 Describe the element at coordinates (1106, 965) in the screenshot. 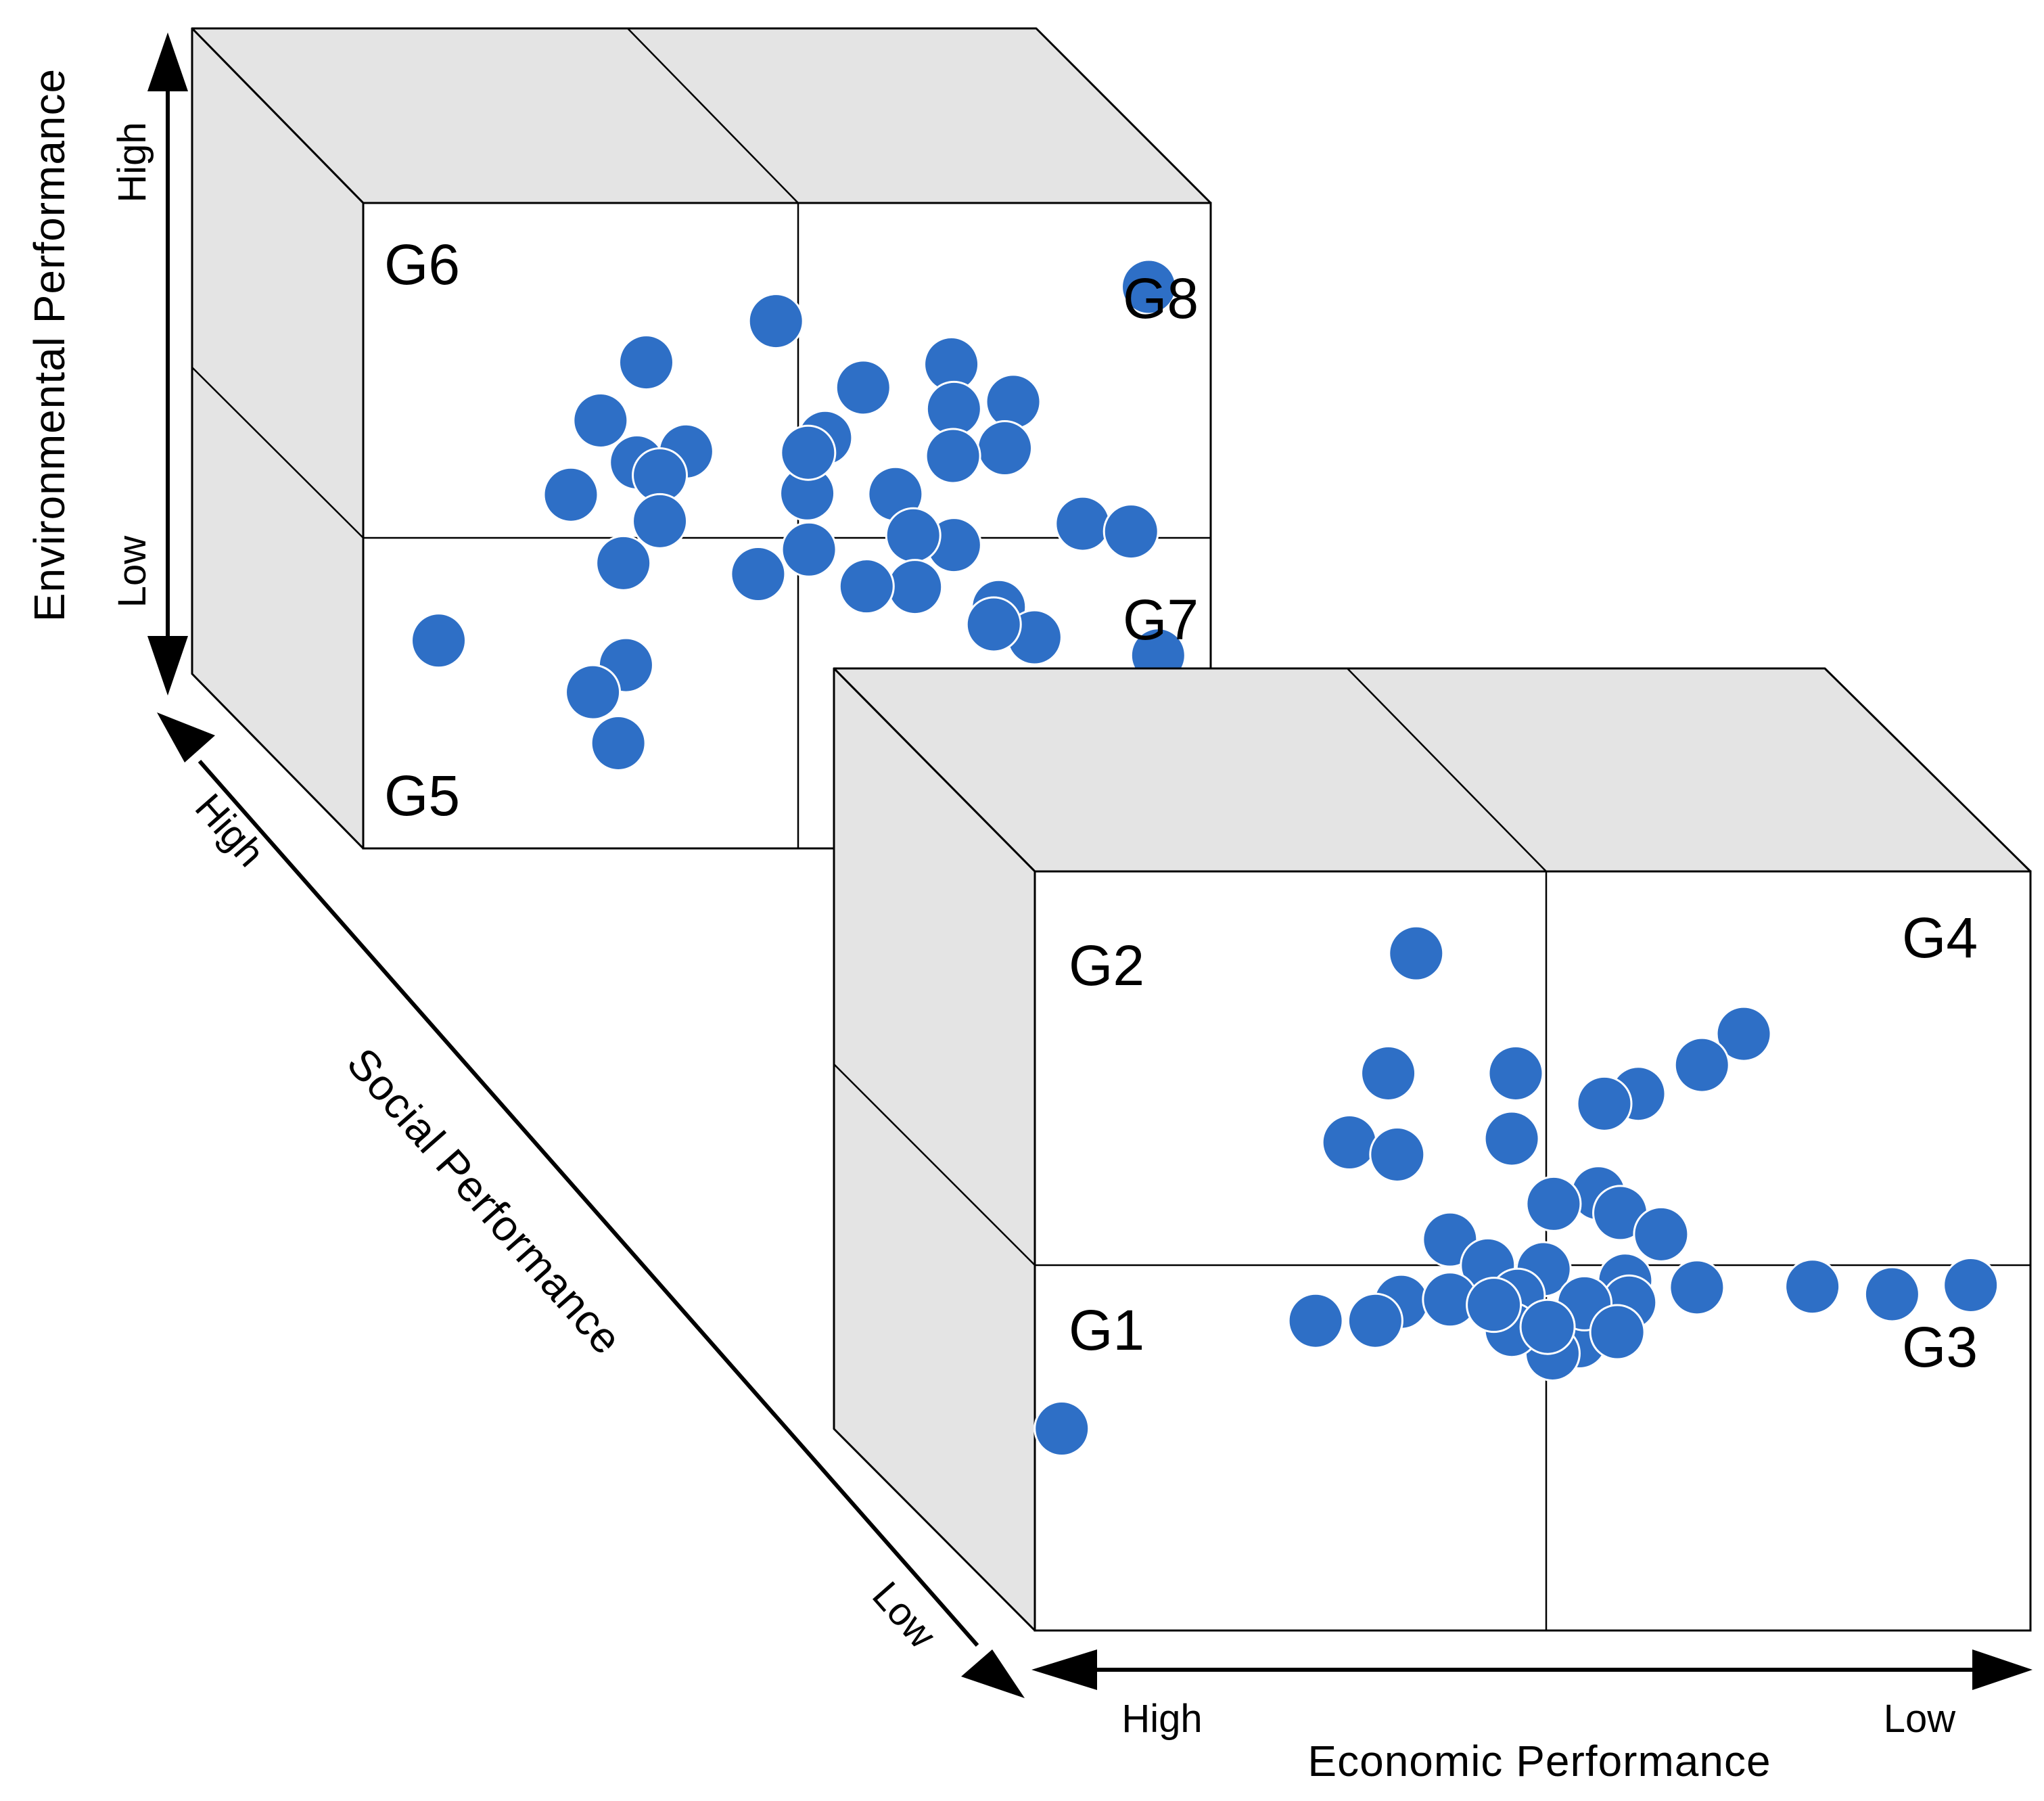

I see `group-label-g2: G2` at that location.